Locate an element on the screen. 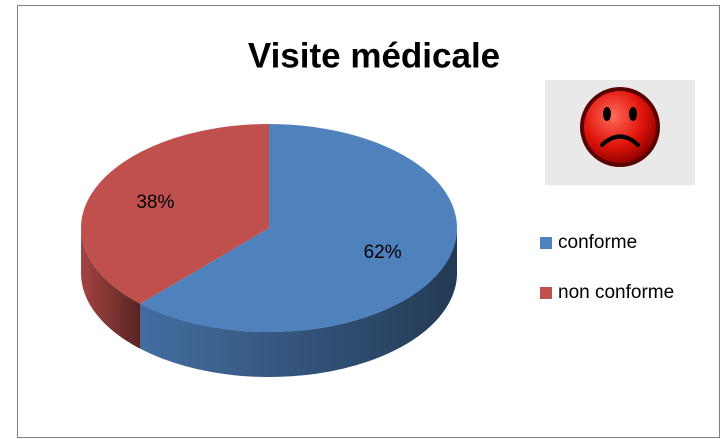  data-label: 38% is located at coordinates (155, 202).